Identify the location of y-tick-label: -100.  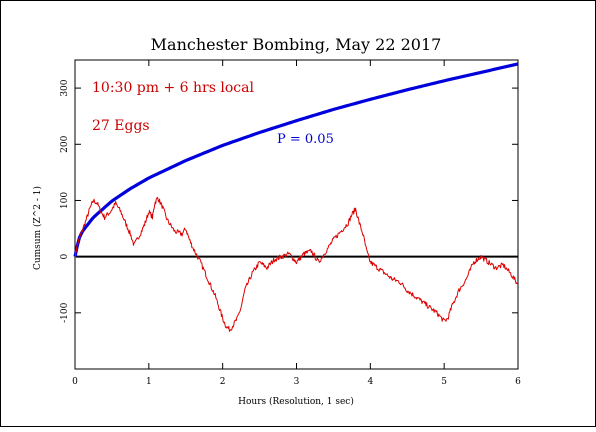
(65, 312).